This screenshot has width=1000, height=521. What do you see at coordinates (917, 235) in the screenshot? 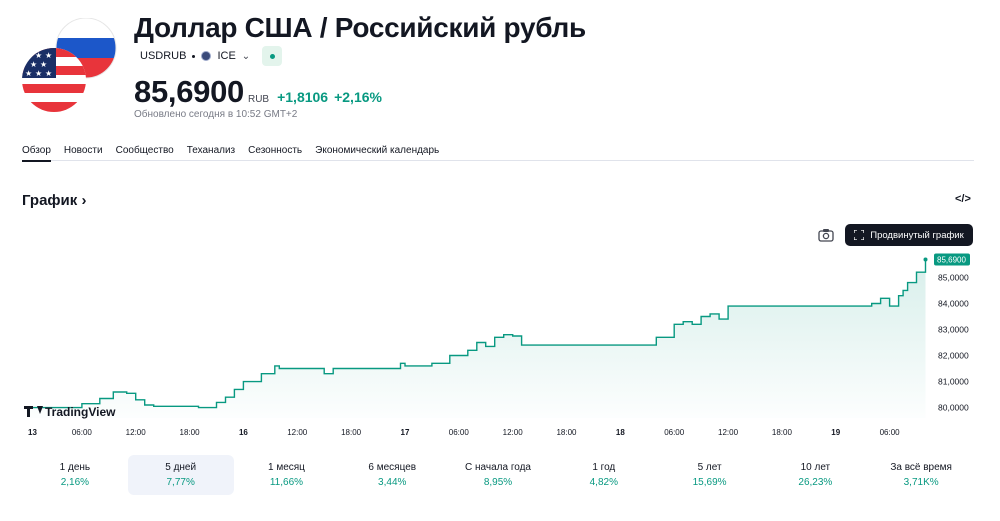
I see `advanced-chart-label: Продвинутый график` at bounding box center [917, 235].